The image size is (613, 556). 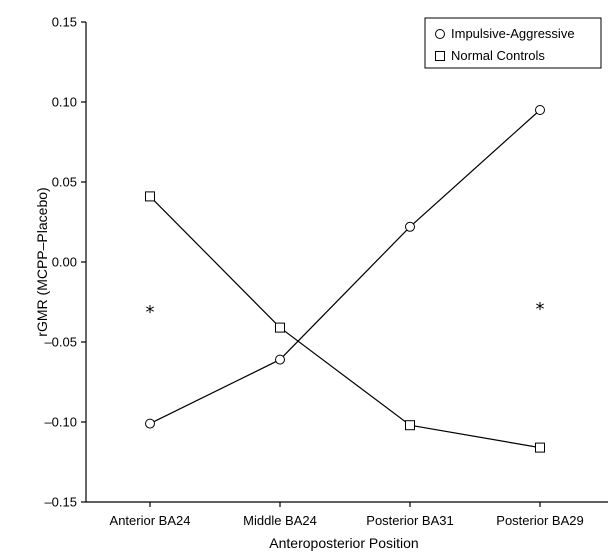 What do you see at coordinates (150, 520) in the screenshot?
I see `x-tick-label: Anterior BA24` at bounding box center [150, 520].